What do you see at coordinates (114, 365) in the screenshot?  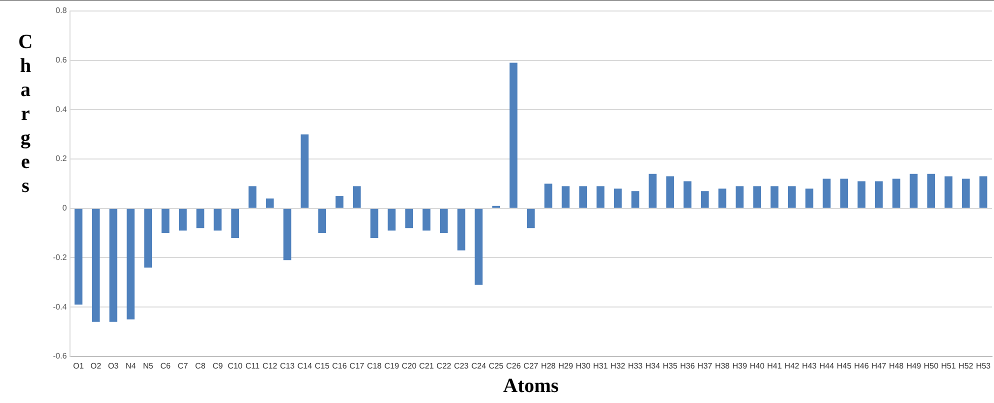 I see `x-tick-label: O3` at bounding box center [114, 365].